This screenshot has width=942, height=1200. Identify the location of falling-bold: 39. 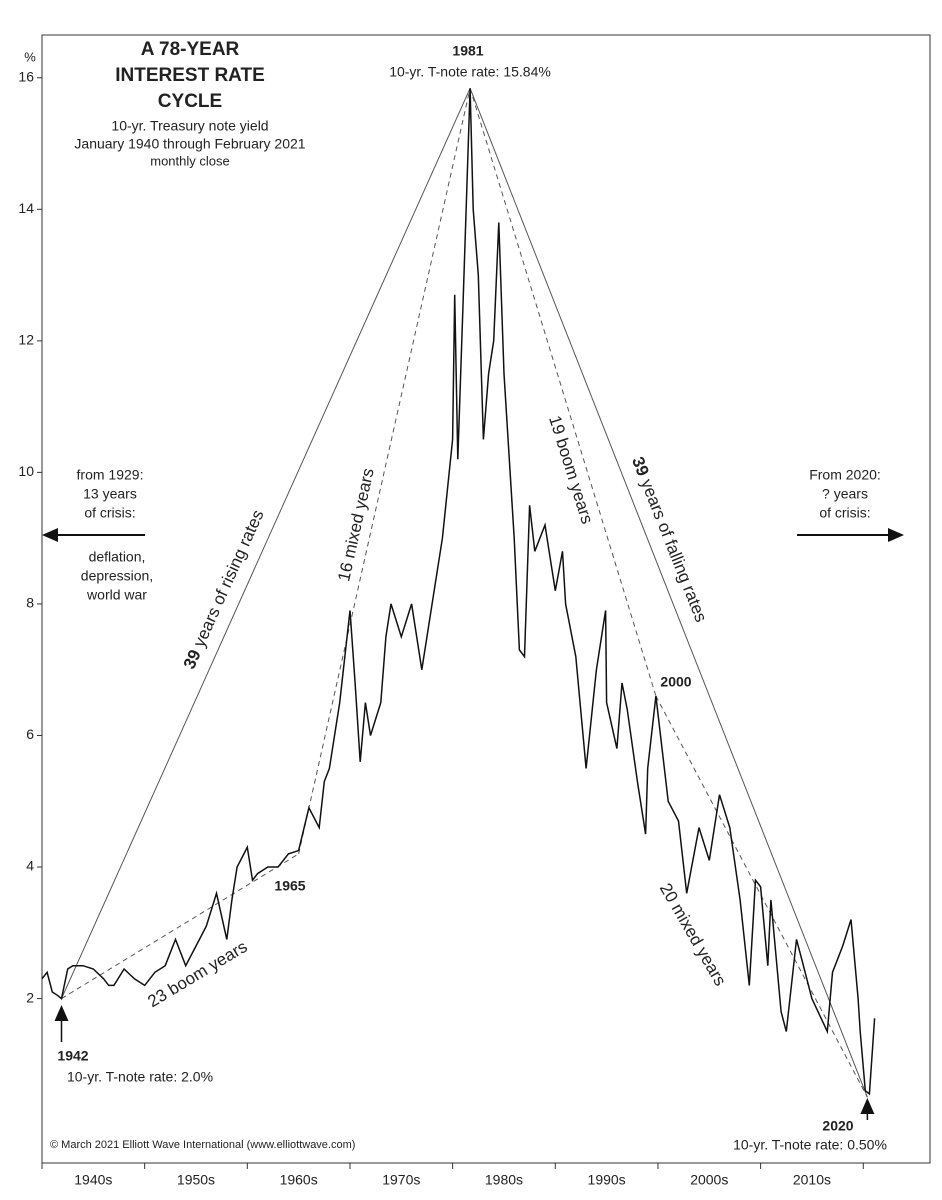
(640, 466).